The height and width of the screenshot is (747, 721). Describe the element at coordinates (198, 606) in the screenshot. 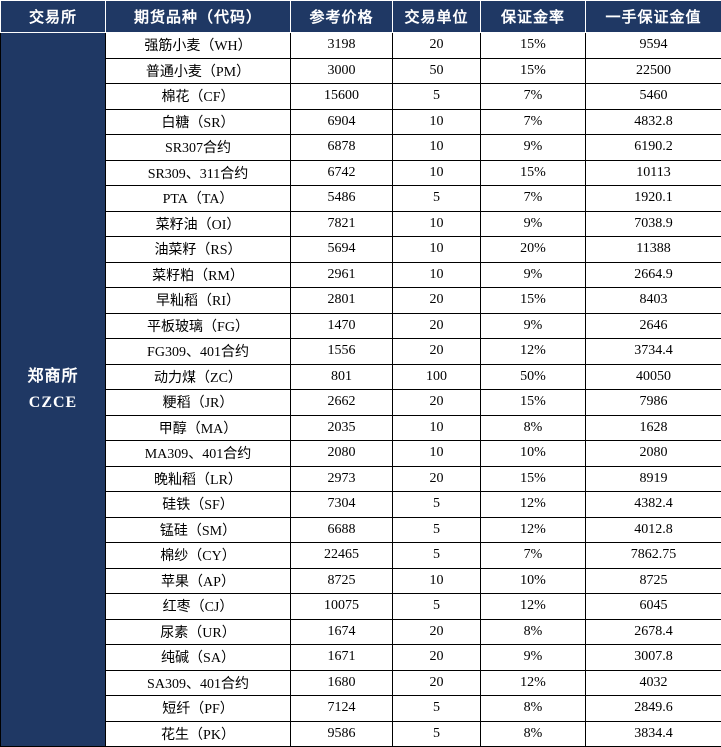

I see `cell-variety: 红枣（CJ）` at that location.